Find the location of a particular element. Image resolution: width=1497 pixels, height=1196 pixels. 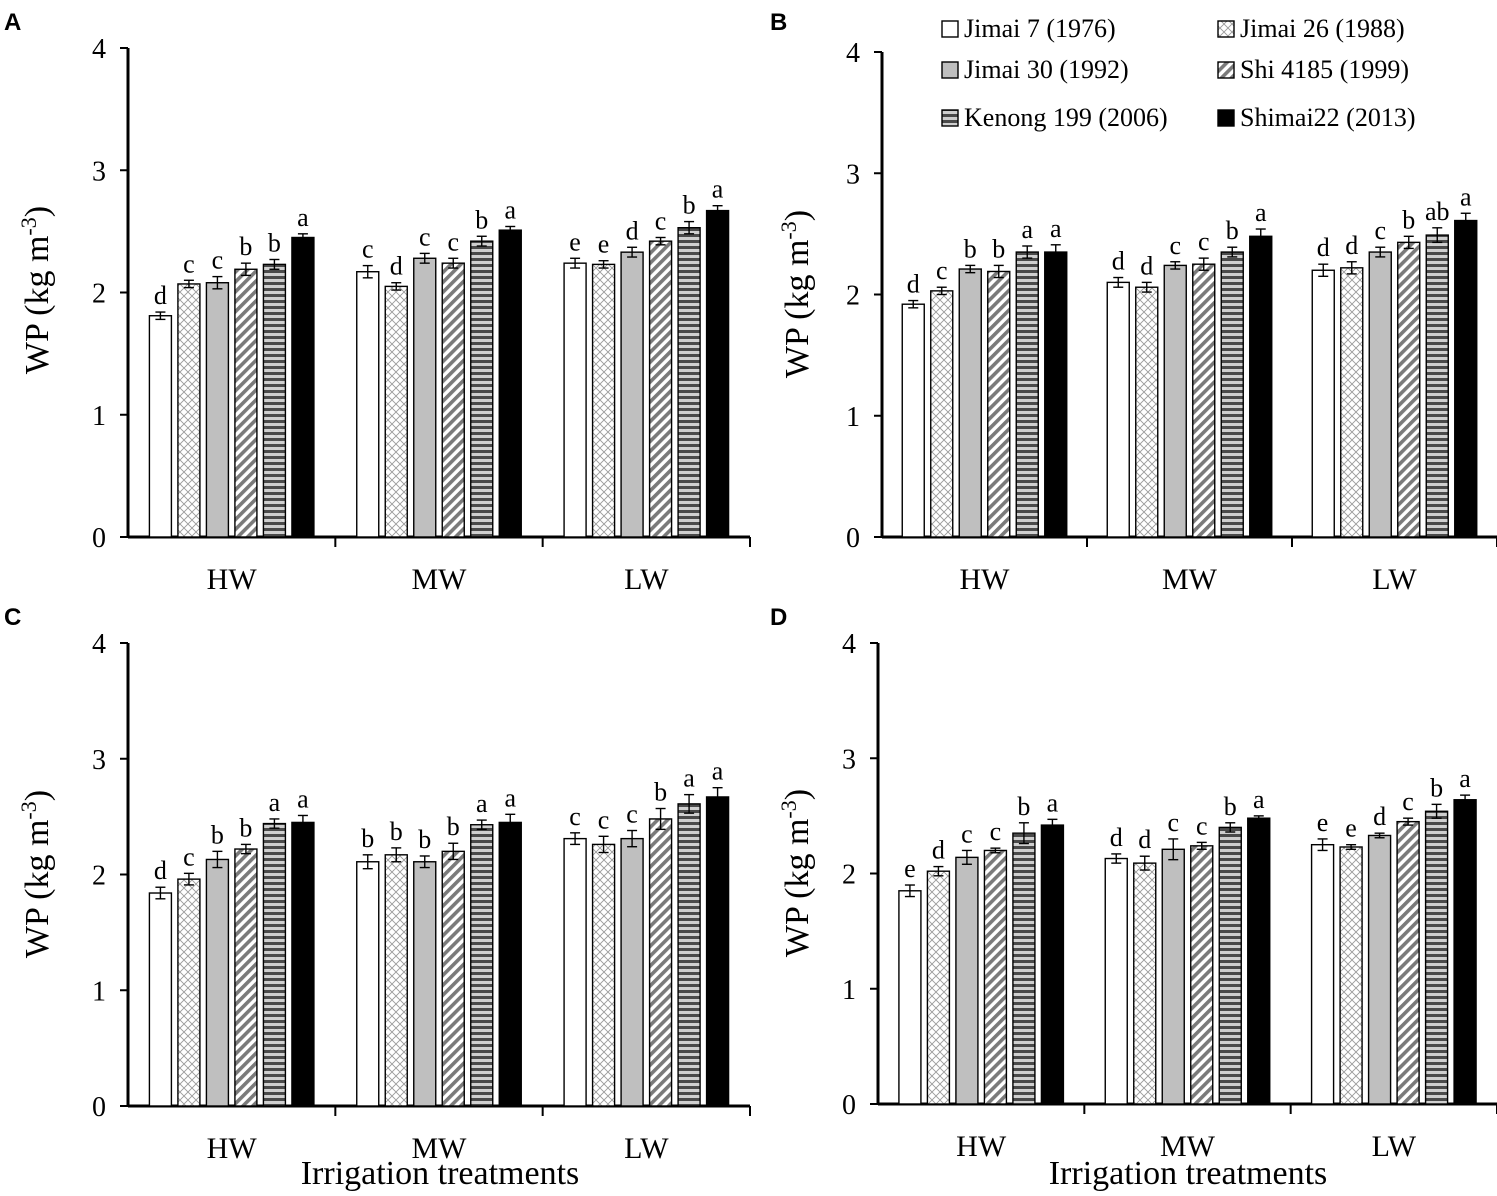

x-tick-label: HW is located at coordinates (985, 579).